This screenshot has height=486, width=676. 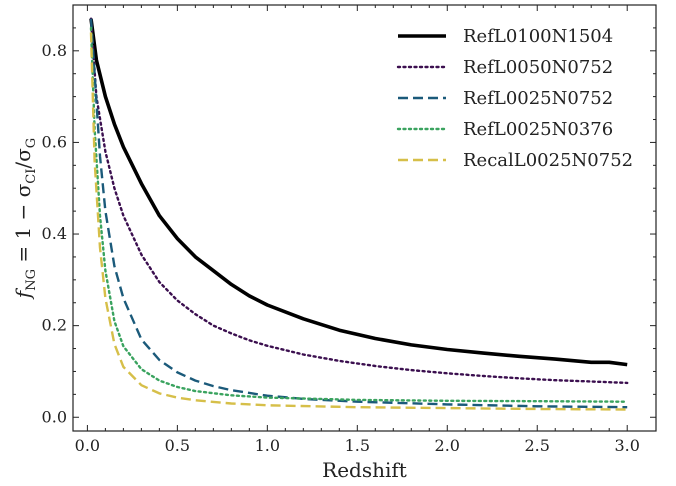 What do you see at coordinates (538, 36) in the screenshot?
I see `legend-label-1: RefL0100N1504` at bounding box center [538, 36].